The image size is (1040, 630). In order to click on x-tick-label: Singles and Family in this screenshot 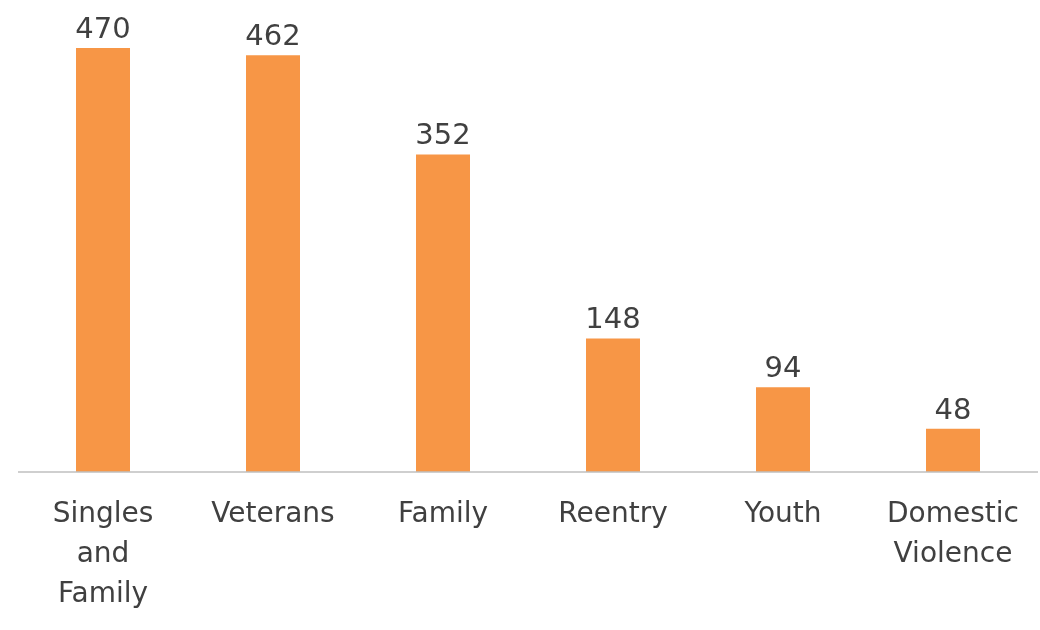, I will do `click(103, 552)`.